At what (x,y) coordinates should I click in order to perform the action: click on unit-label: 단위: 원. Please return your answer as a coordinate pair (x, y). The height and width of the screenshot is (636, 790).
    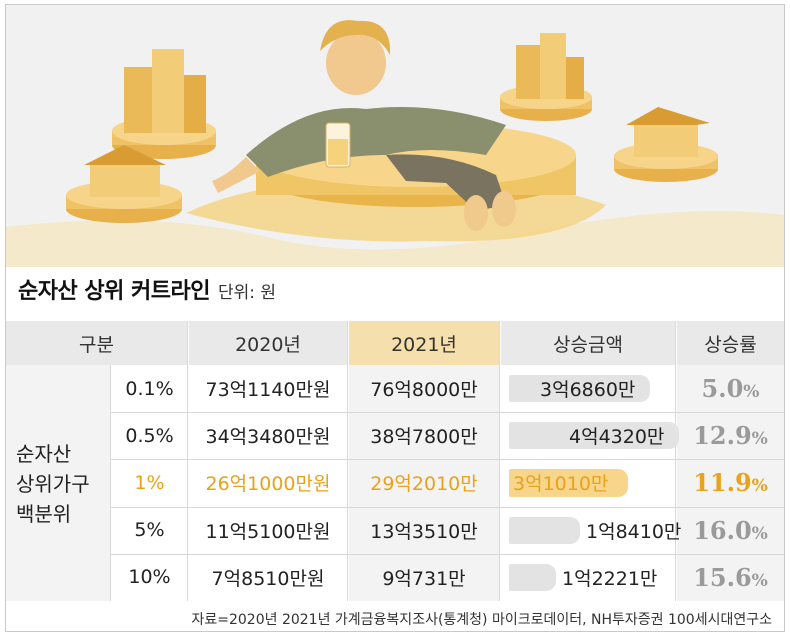
    Looking at the image, I should click on (247, 293).